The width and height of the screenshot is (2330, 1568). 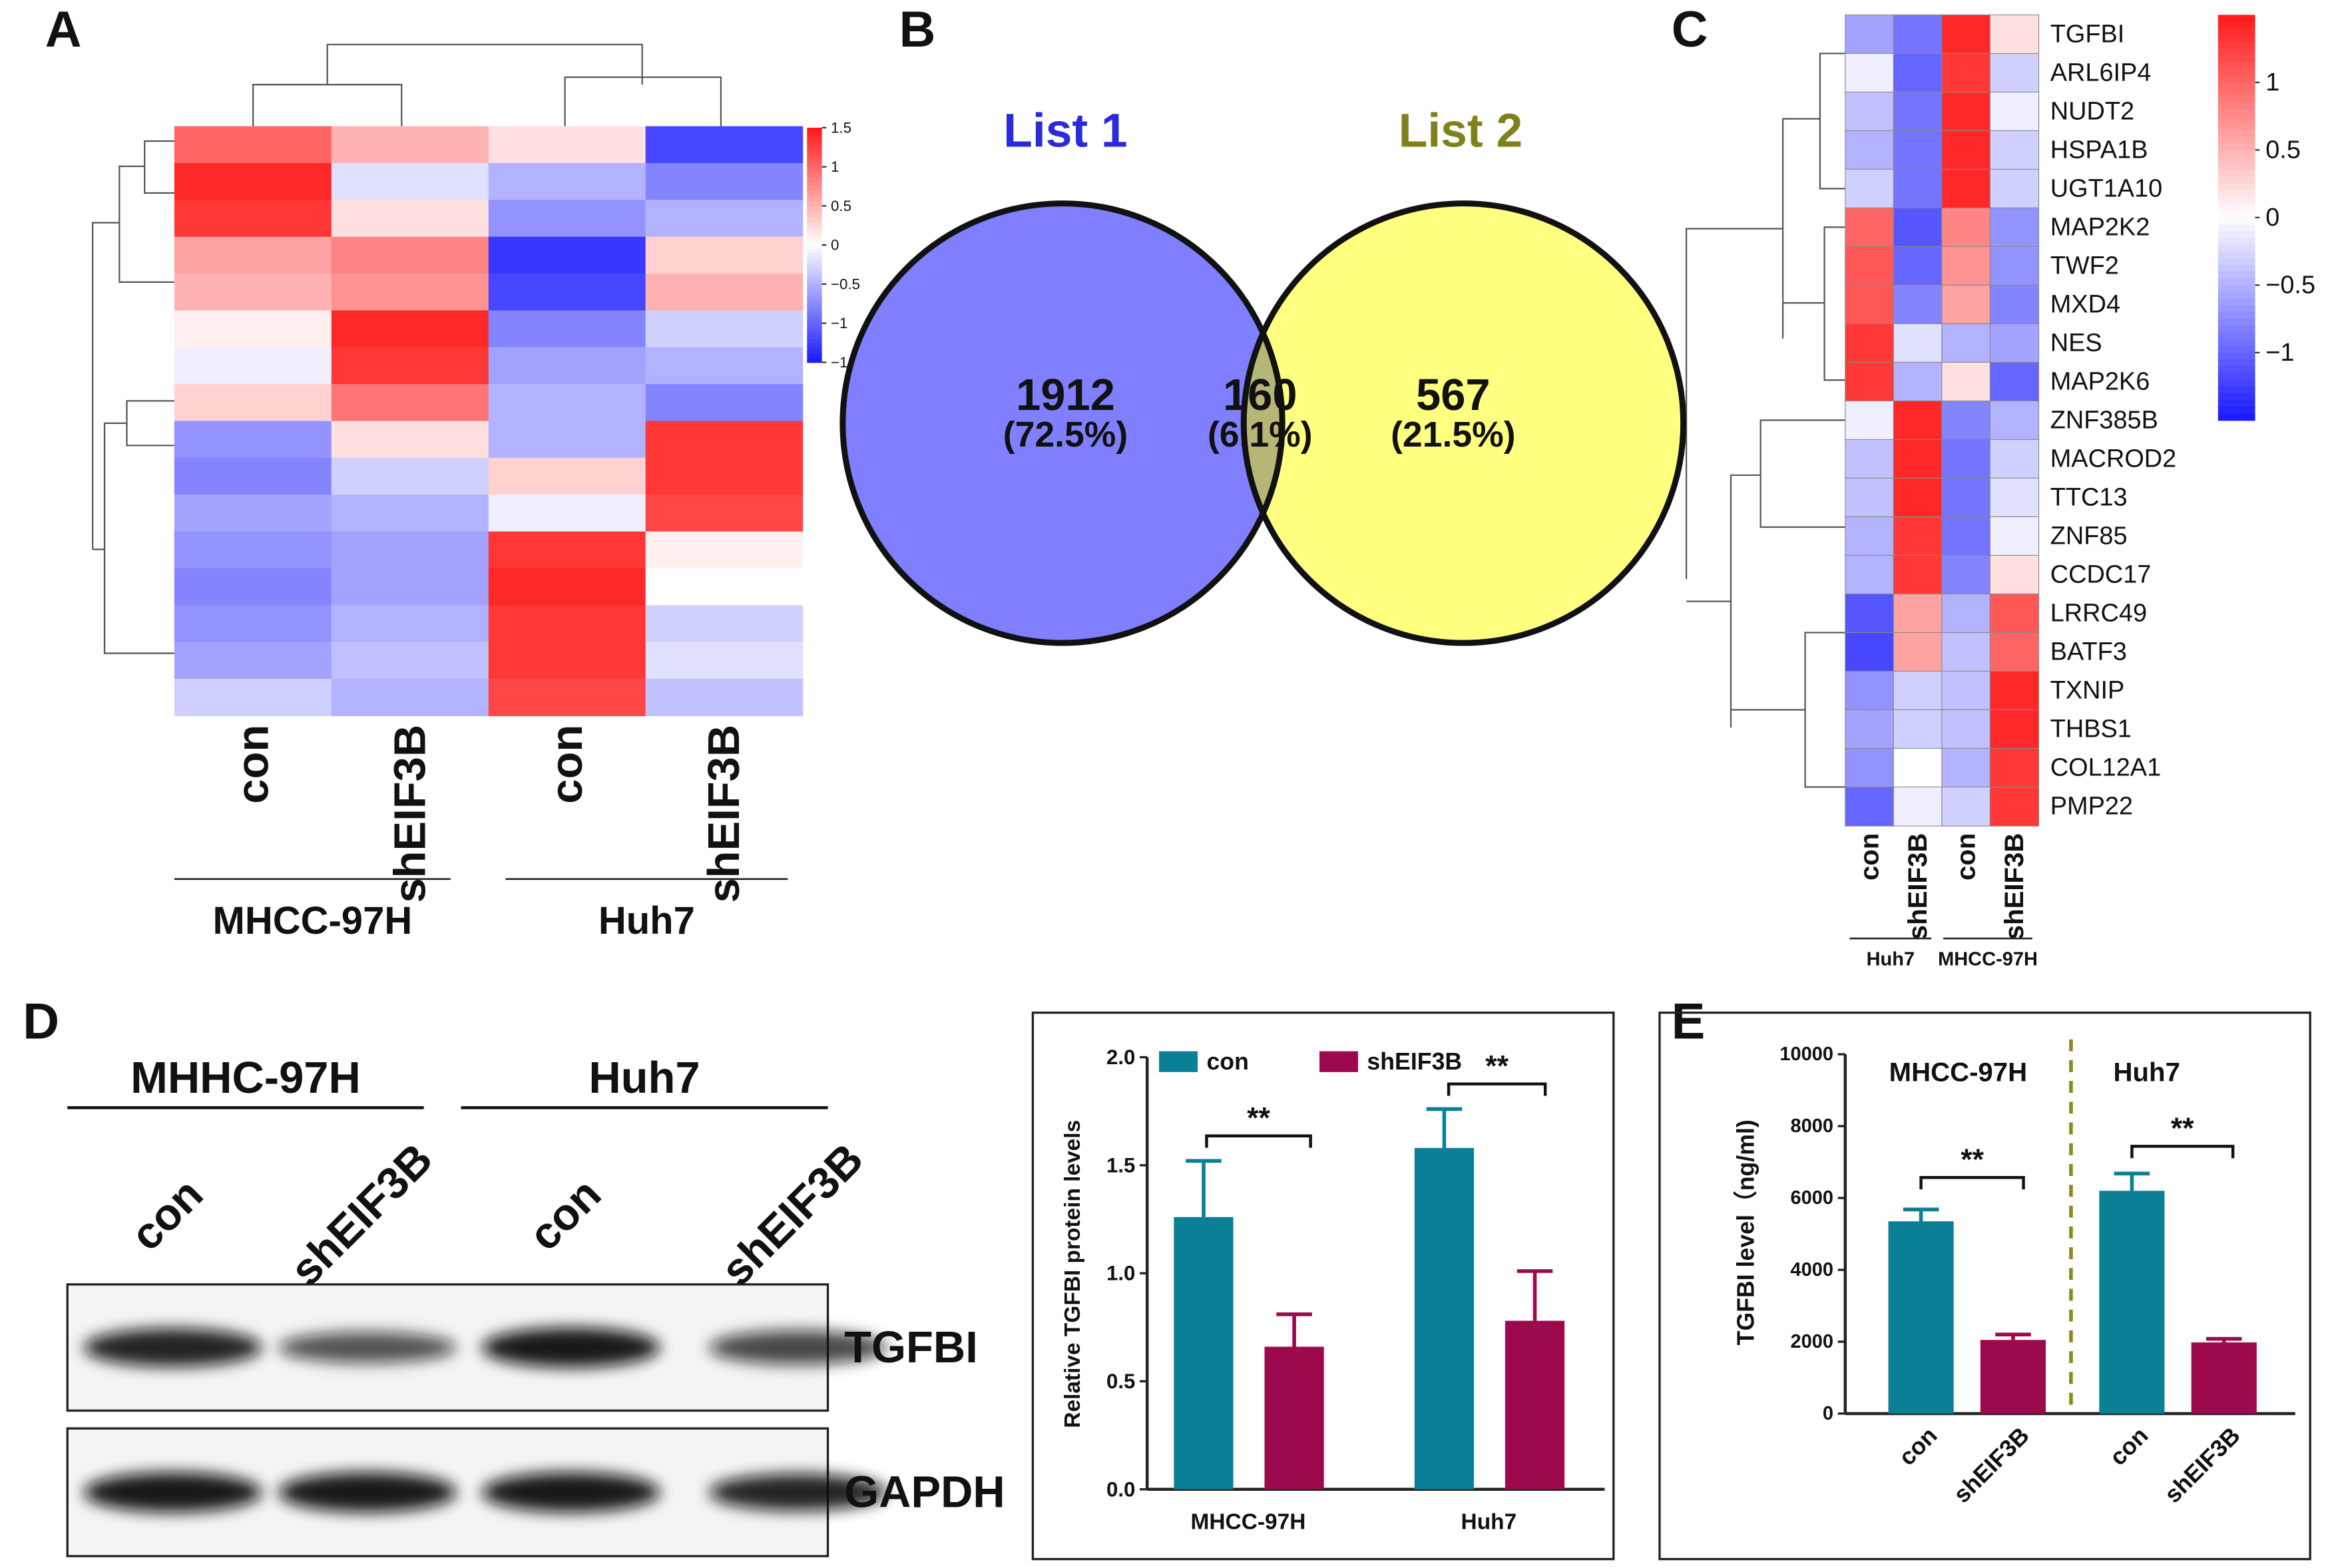 I want to click on count-label: 1912, so click(x=1065, y=395).